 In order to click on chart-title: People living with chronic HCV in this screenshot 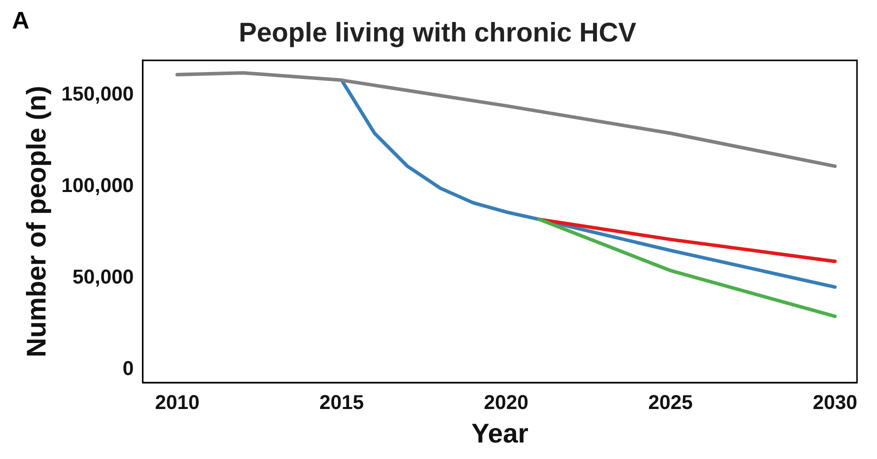, I will do `click(437, 33)`.